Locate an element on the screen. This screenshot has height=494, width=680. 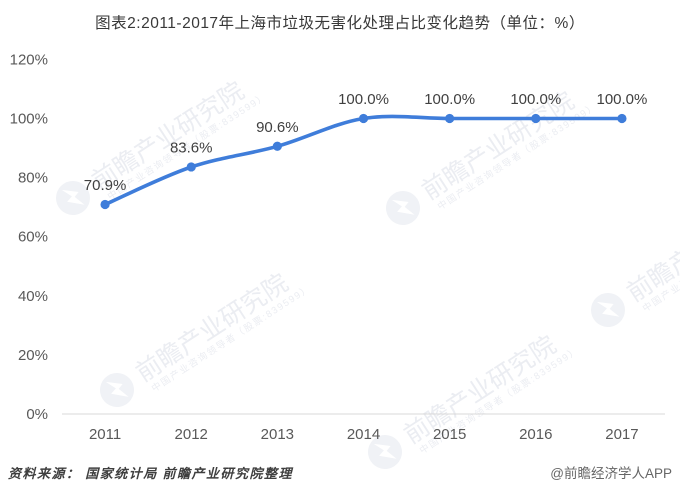
y-axis-tick-label: 100% is located at coordinates (29, 119).